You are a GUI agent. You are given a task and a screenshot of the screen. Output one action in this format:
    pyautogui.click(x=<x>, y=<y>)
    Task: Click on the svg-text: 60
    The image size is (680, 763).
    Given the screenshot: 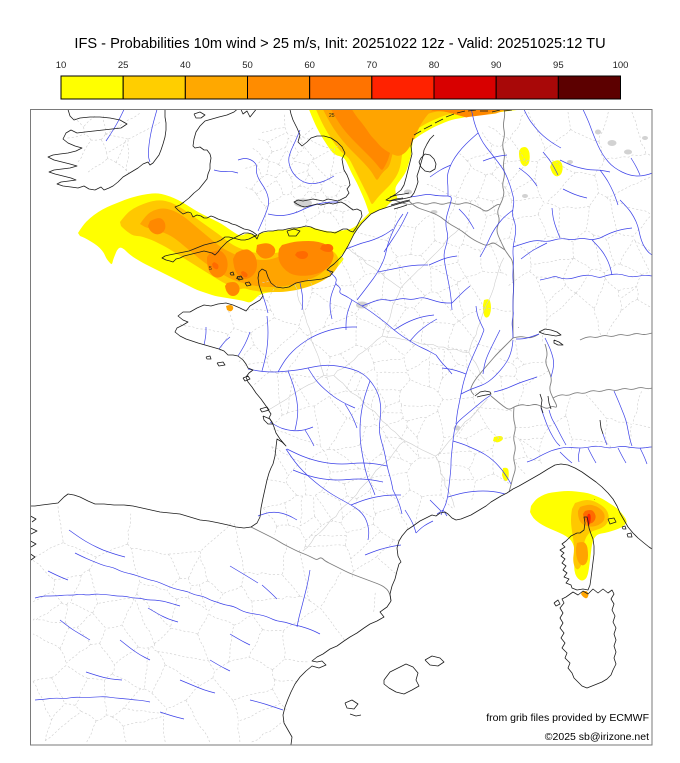 What is the action you would take?
    pyautogui.click(x=309, y=65)
    